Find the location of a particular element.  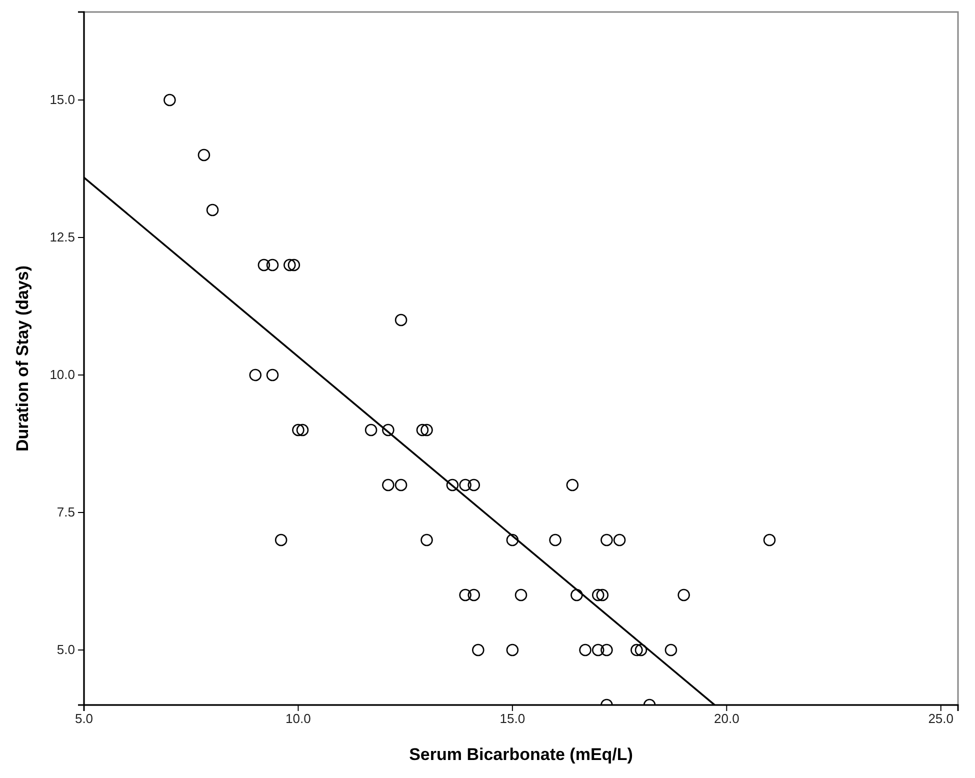

y-tick-label: 15.0 is located at coordinates (62, 100).